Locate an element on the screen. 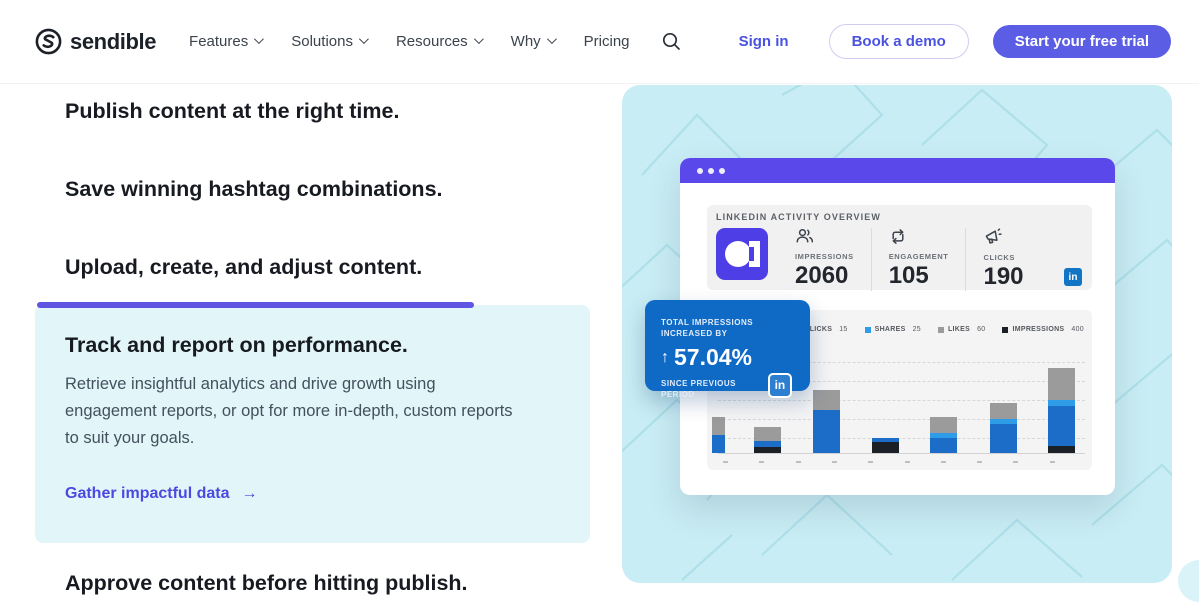 This screenshot has width=1199, height=607. active-card-title: Track and report on performance. is located at coordinates (236, 345).